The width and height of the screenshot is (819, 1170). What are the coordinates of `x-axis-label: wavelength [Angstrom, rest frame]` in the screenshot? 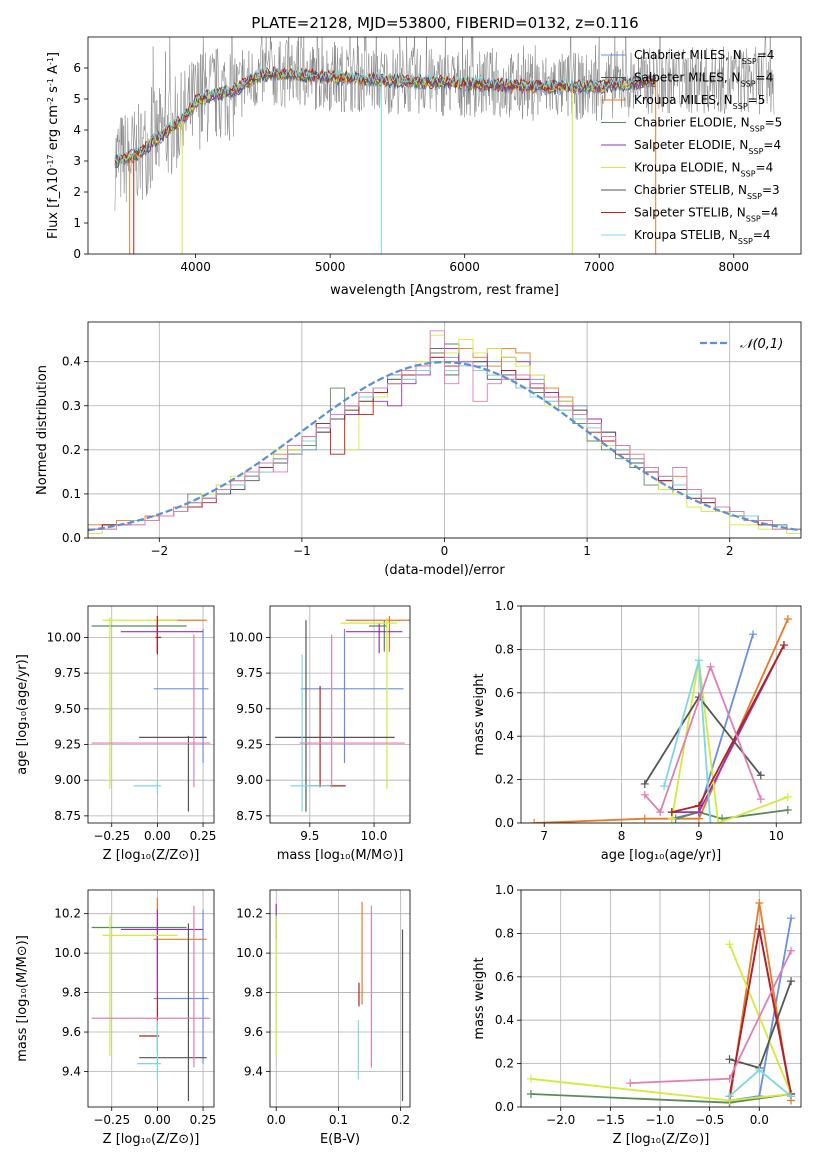 It's located at (444, 290).